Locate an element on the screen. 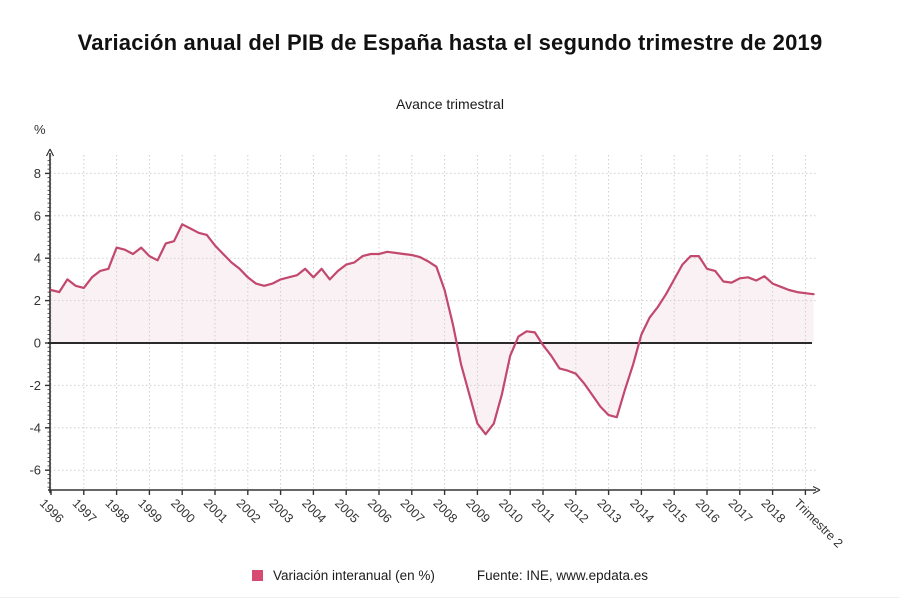  chart-subtitle: Avance trimestral is located at coordinates (450, 104).